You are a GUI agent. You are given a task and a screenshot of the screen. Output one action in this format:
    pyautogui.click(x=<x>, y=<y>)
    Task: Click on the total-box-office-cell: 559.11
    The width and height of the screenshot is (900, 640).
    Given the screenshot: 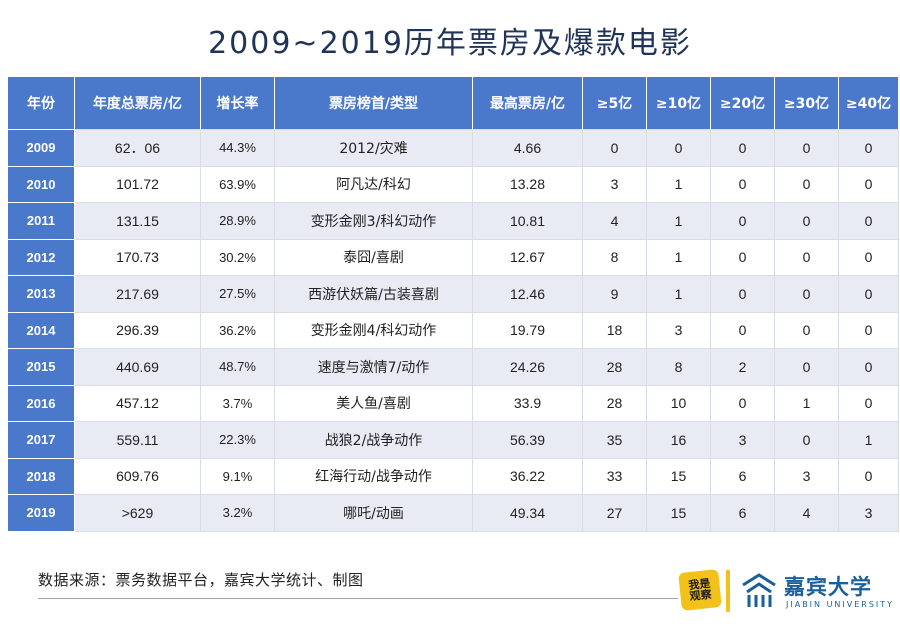 What is the action you would take?
    pyautogui.click(x=137, y=440)
    